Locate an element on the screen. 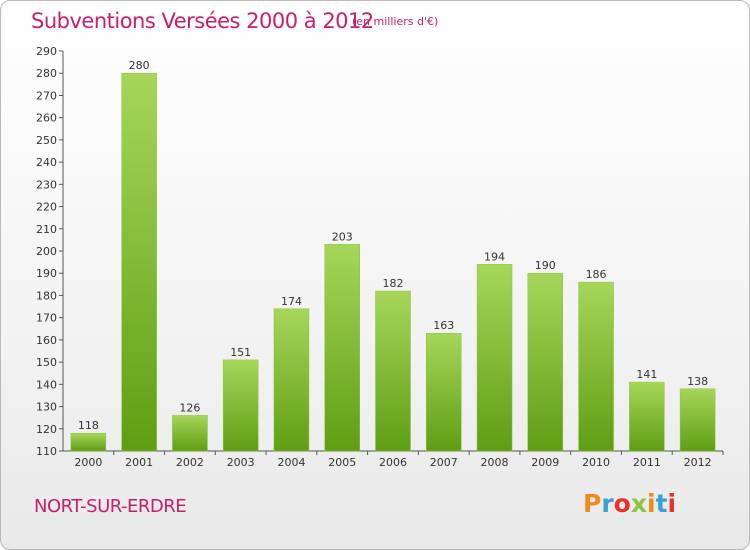 Image resolution: width=750 pixels, height=550 pixels. y-tick-label: 150 is located at coordinates (46, 362).